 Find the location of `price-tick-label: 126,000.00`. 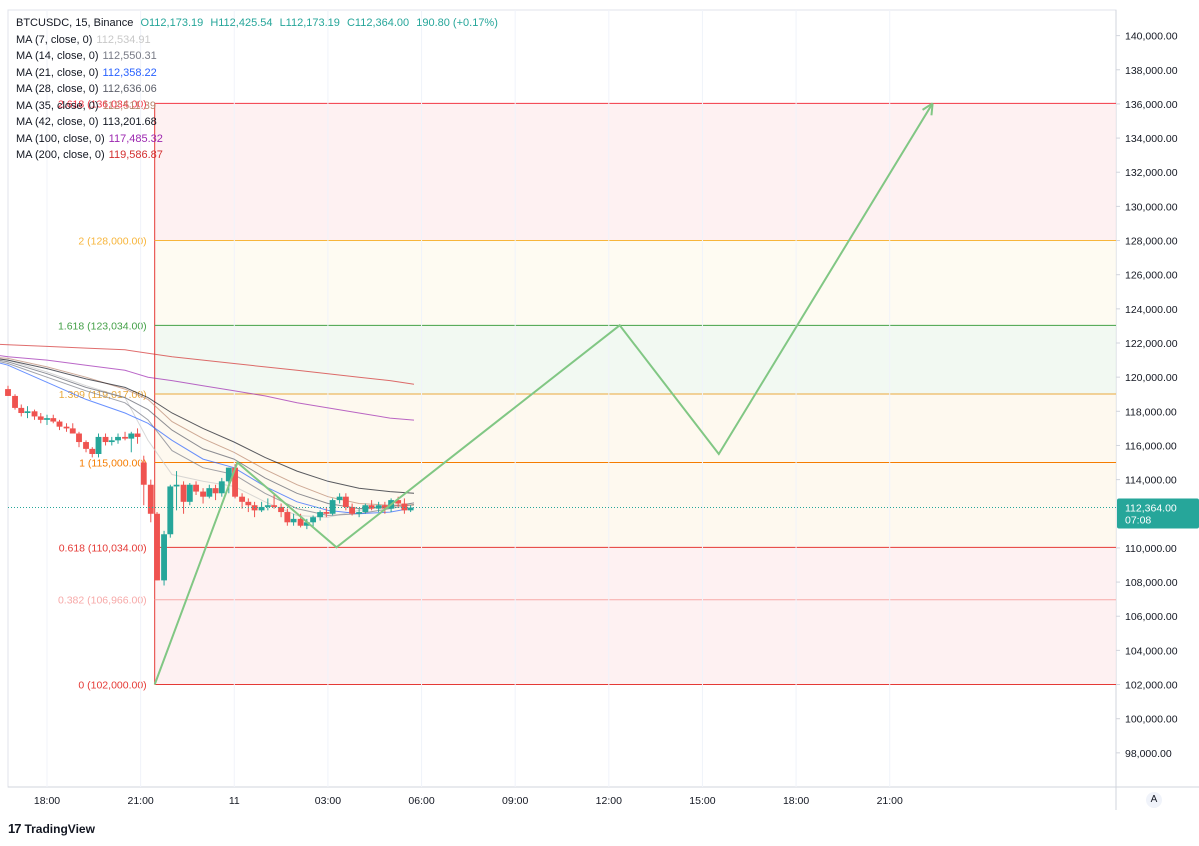

price-tick-label: 126,000.00 is located at coordinates (1151, 276).